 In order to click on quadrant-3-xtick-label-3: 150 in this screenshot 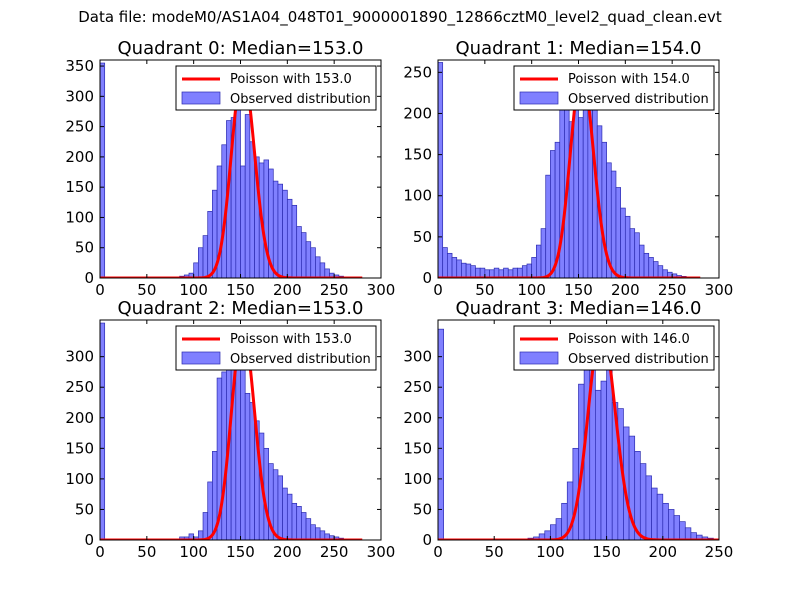, I will do `click(606, 552)`.